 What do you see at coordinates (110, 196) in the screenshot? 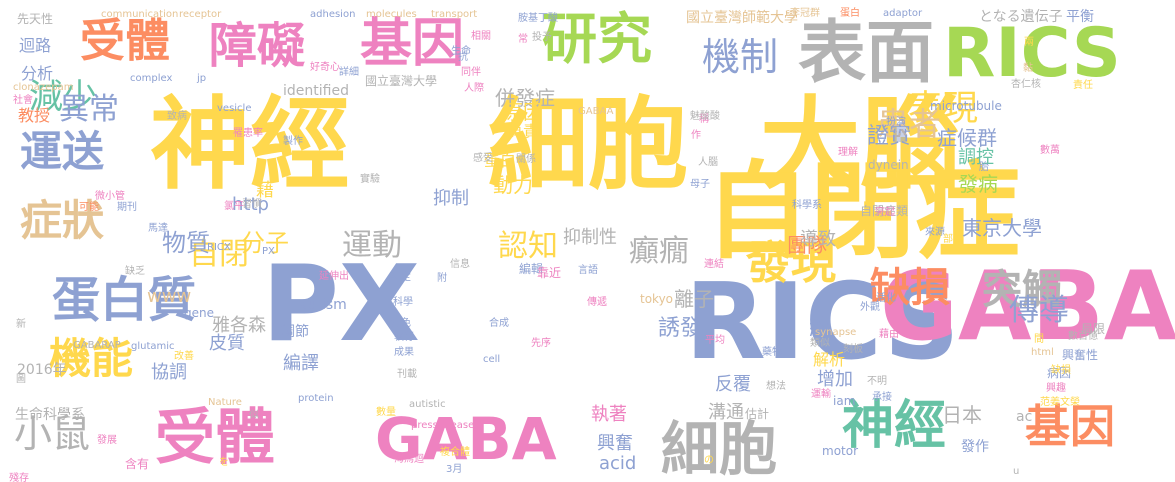
I see `word-cjk-189: 微小管` at bounding box center [110, 196].